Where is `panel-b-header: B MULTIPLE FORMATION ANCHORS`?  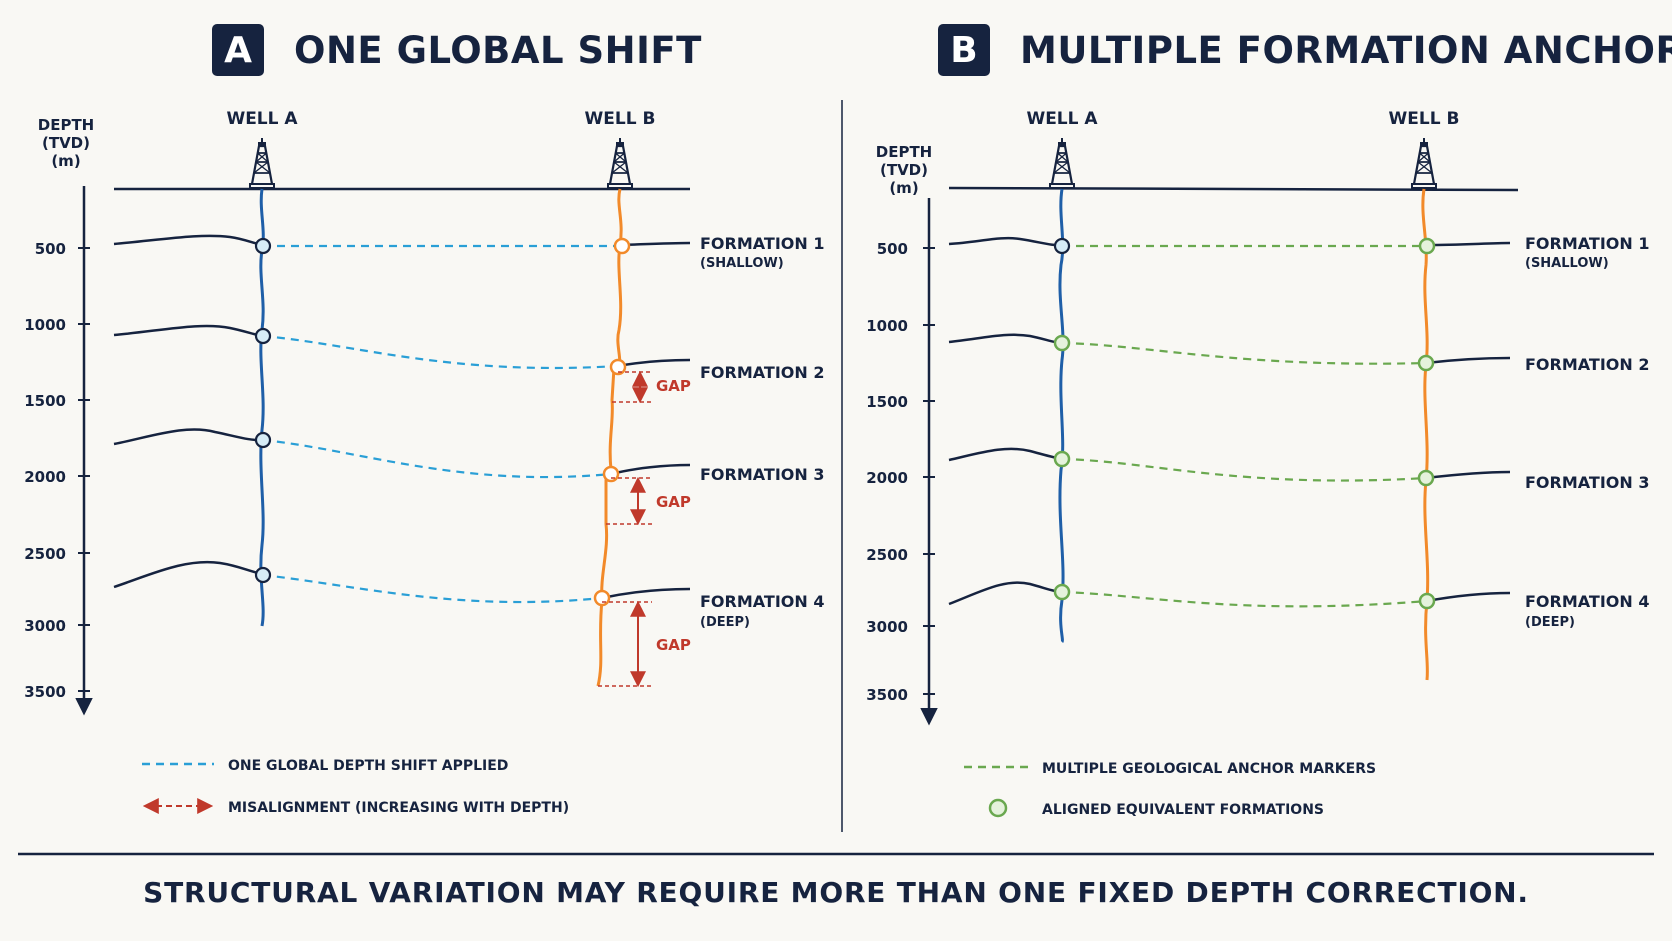
panel-b-header: B MULTIPLE FORMATION ANCHORS is located at coordinates (1305, 50).